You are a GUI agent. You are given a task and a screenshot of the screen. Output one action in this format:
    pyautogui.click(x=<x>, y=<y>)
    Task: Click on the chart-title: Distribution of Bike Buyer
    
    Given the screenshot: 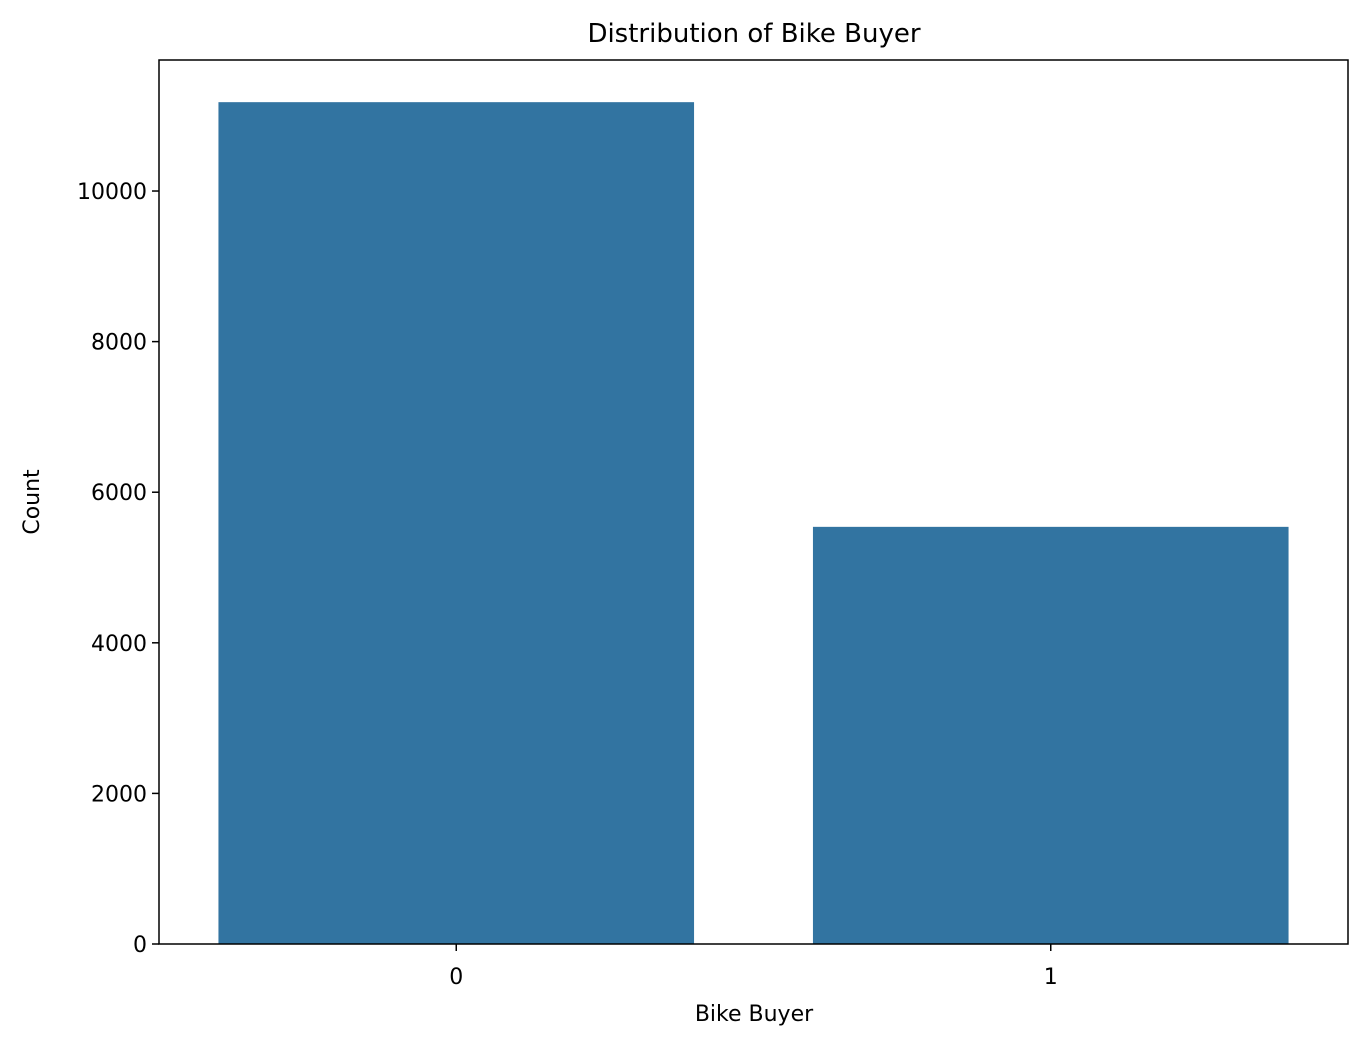 What is the action you would take?
    pyautogui.click(x=753, y=34)
    